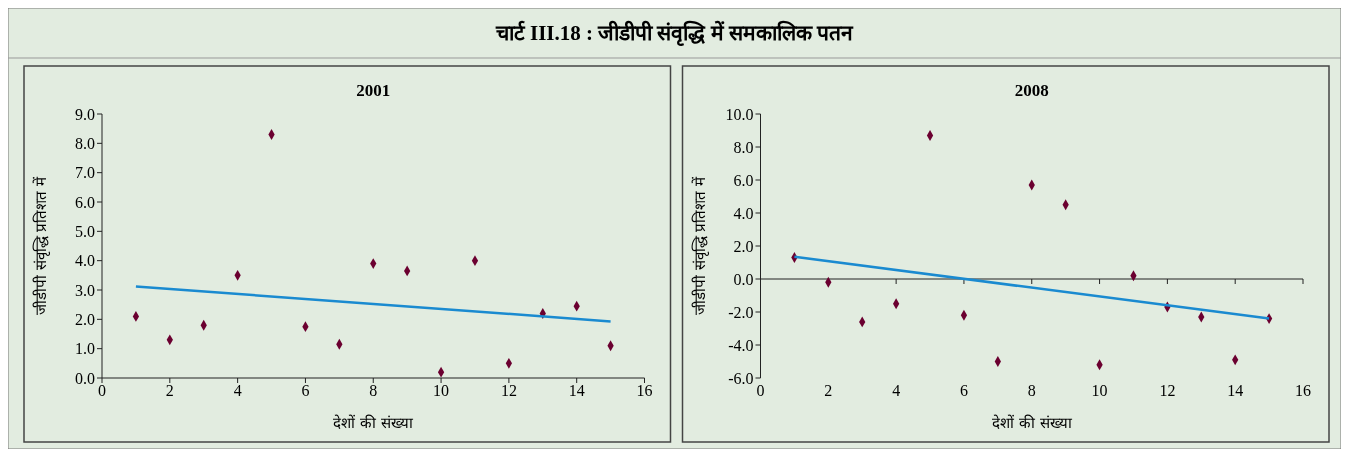 Image resolution: width=1349 pixels, height=457 pixels. I want to click on y-tick-label: -2.0, so click(741, 312).